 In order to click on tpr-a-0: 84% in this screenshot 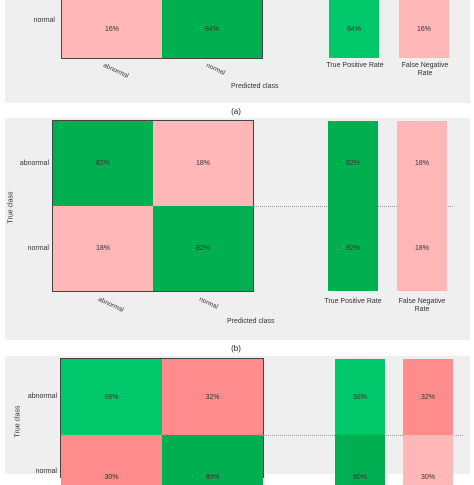, I will do `click(354, 29)`.